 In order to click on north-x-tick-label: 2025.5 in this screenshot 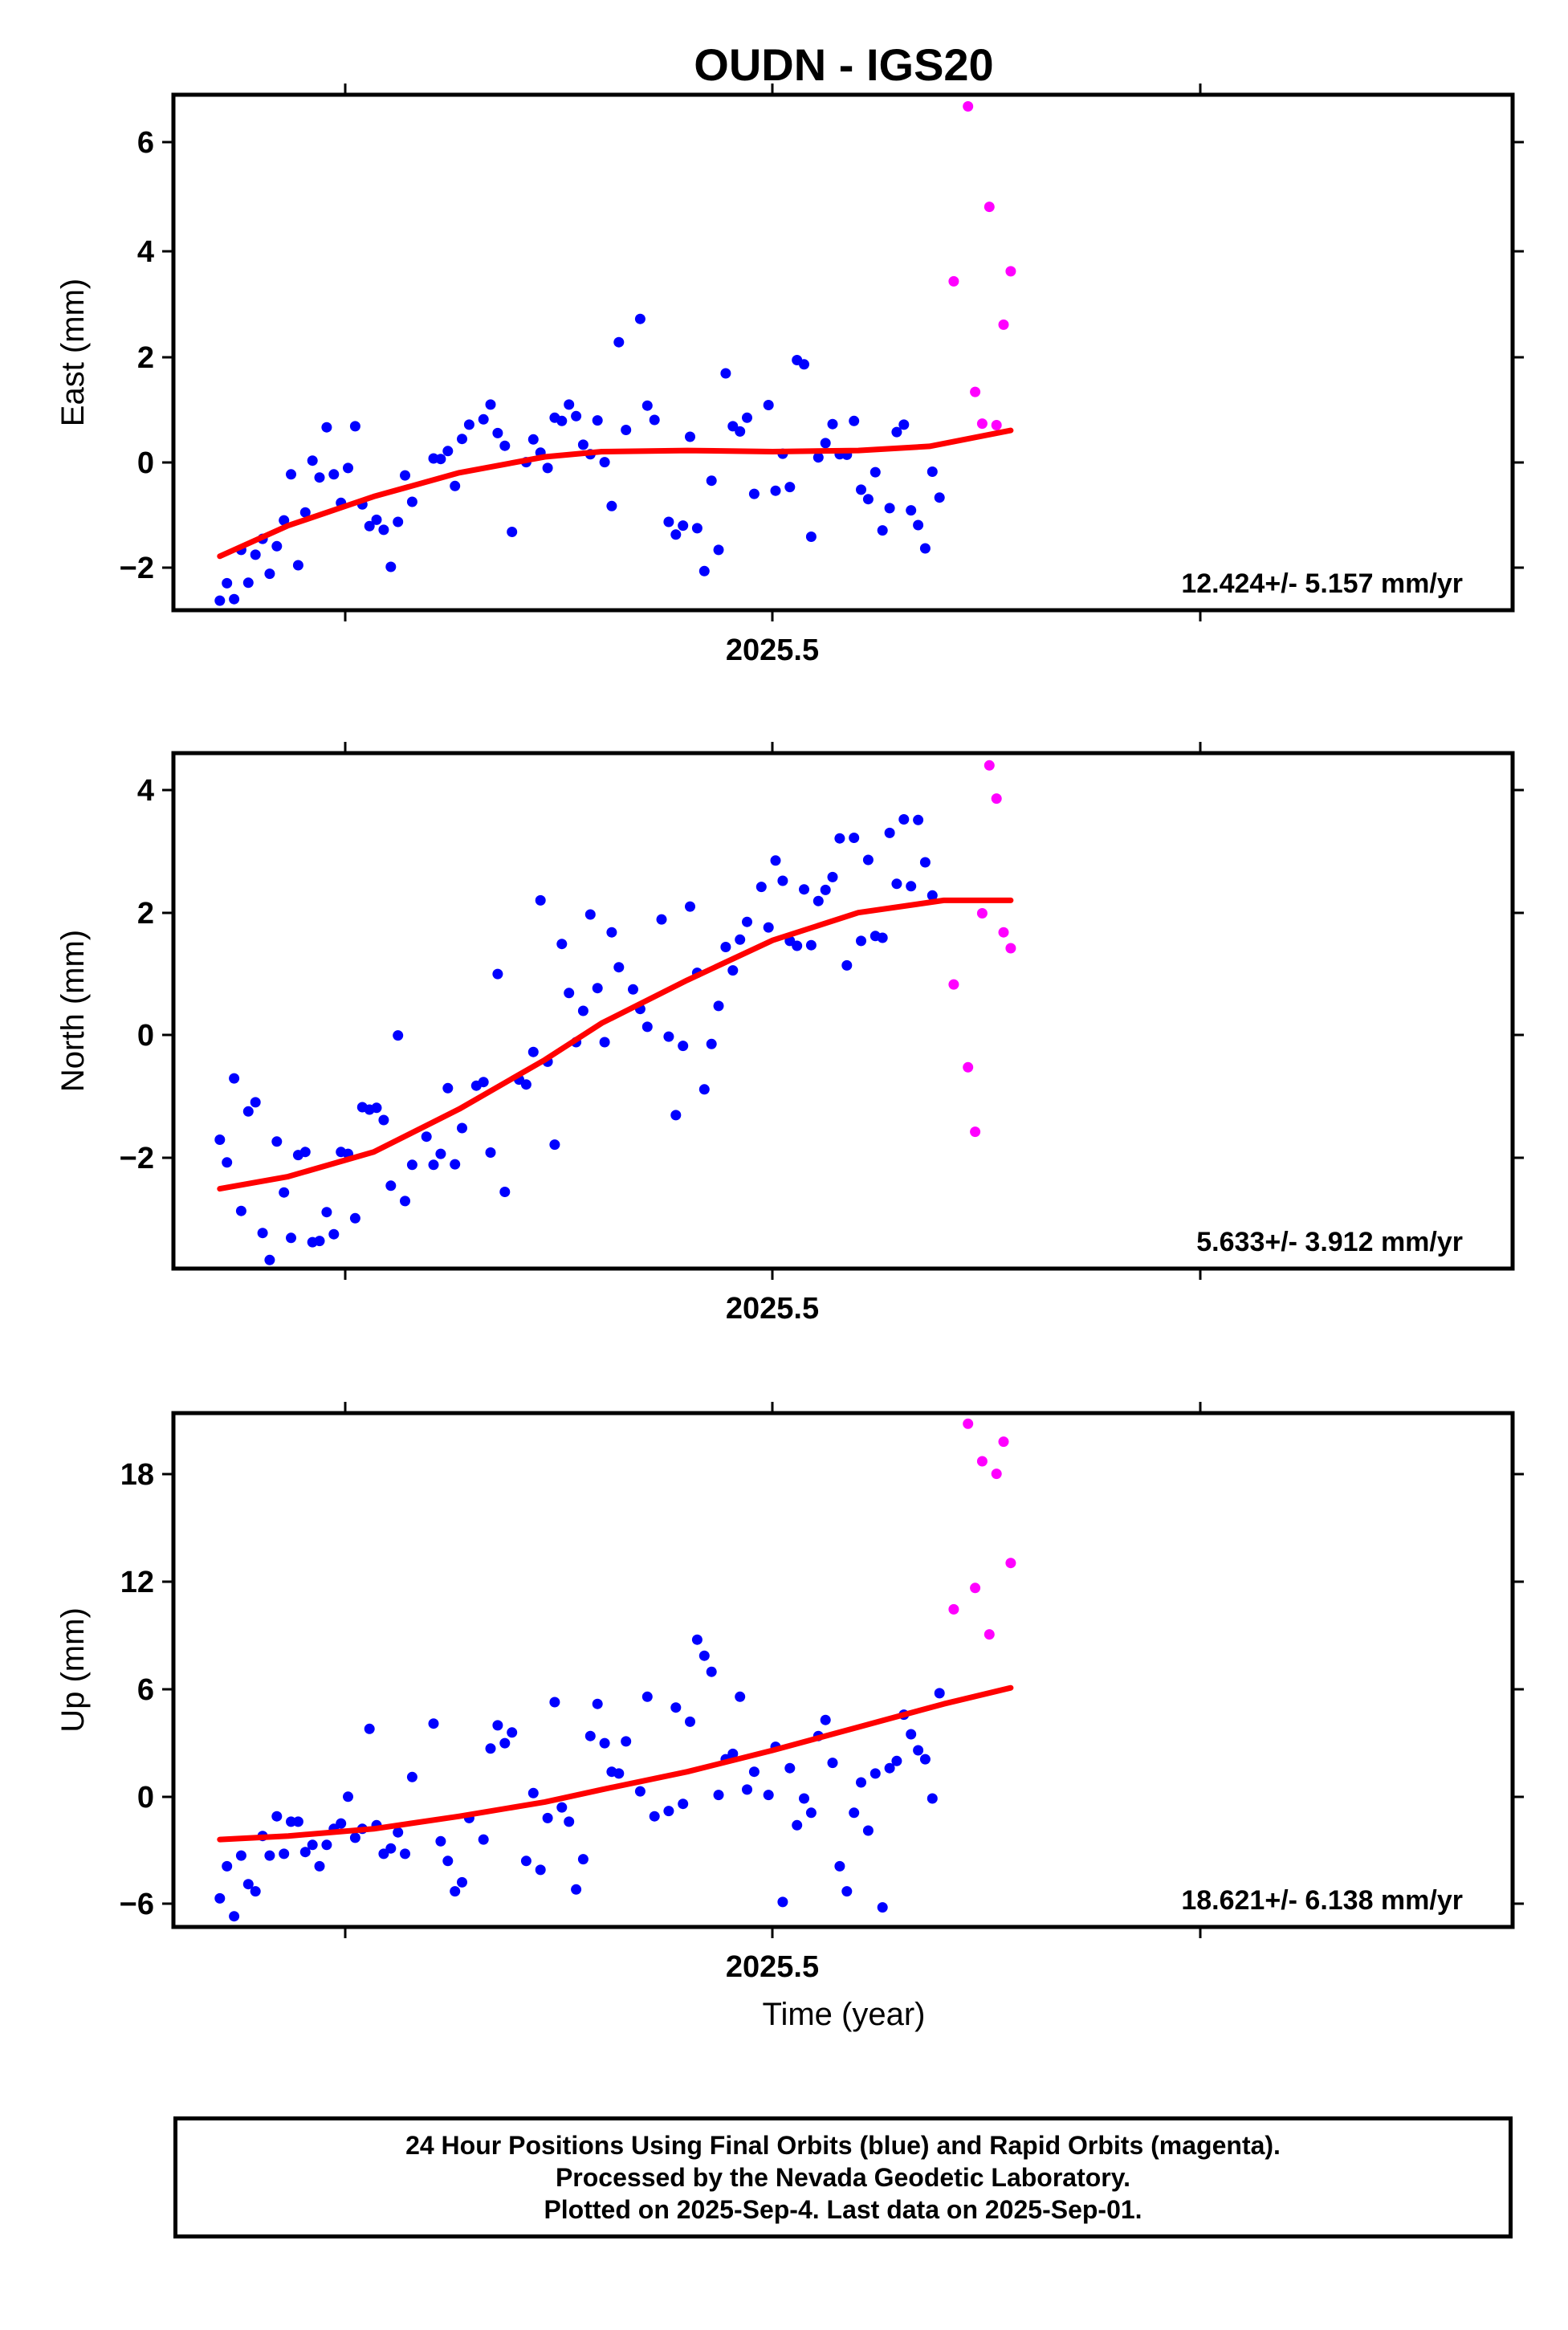, I will do `click(772, 1309)`.